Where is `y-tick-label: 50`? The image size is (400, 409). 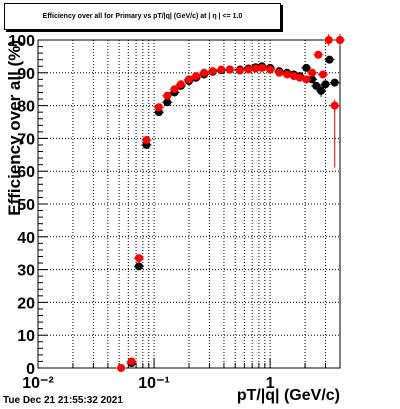
y-tick-label: 50 is located at coordinates (26, 205).